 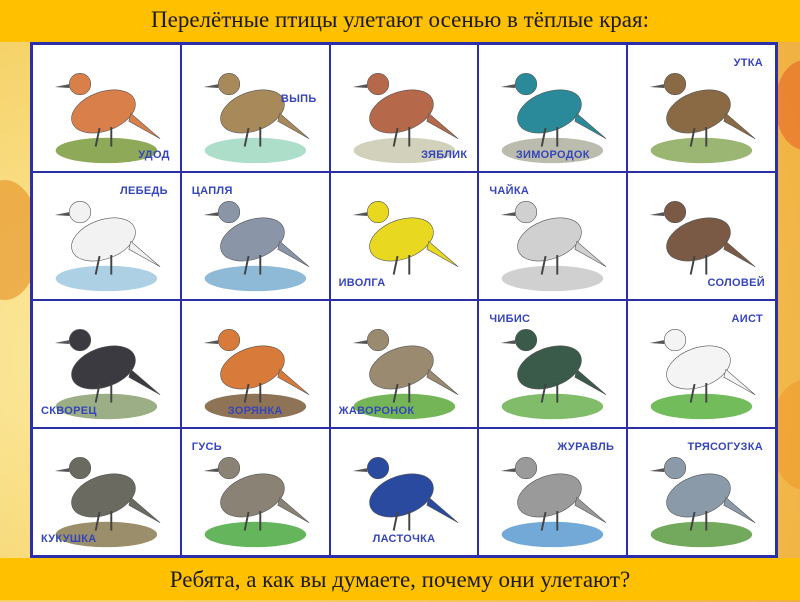 What do you see at coordinates (255, 411) in the screenshot?
I see `bird-name-label: ЗОРЯНКА` at bounding box center [255, 411].